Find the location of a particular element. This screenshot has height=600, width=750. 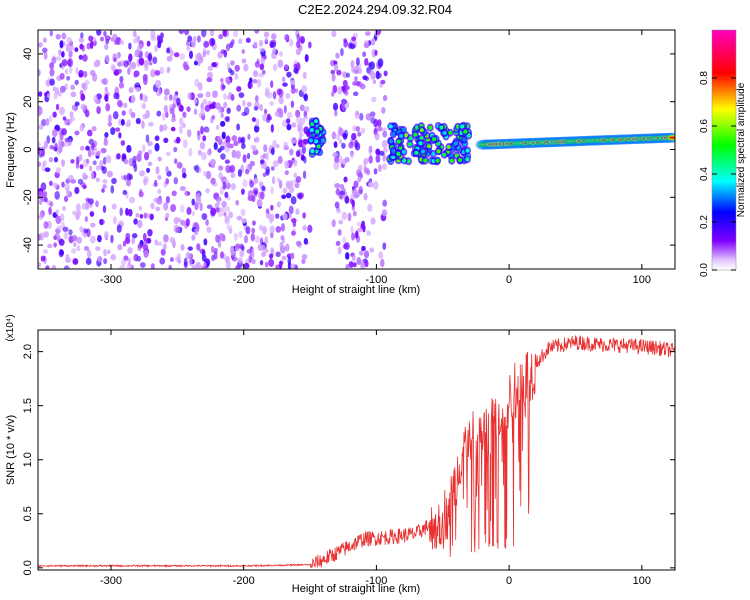

y-tick-label: 2.0 is located at coordinates (28, 351).